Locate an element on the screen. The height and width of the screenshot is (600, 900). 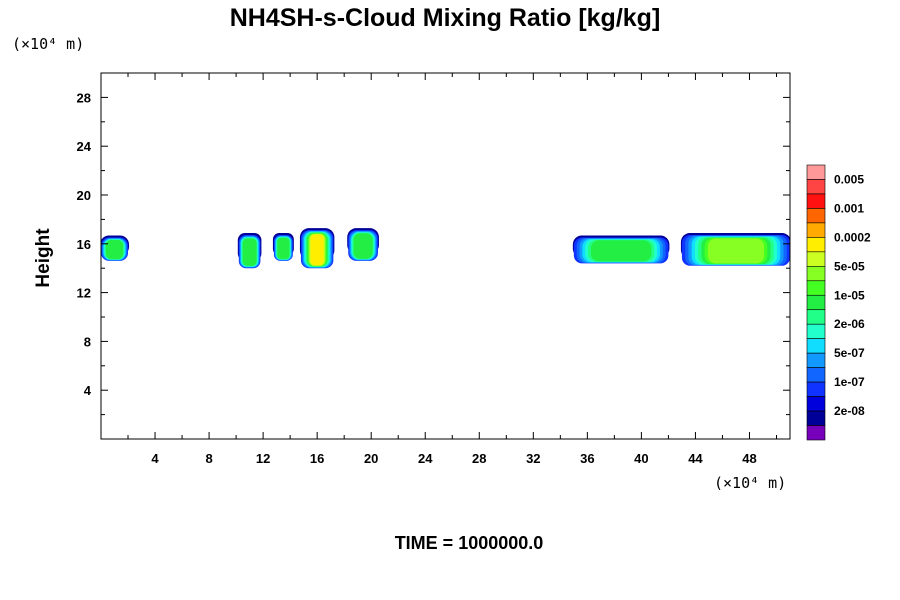
x-tick-label: 24 is located at coordinates (425, 458).